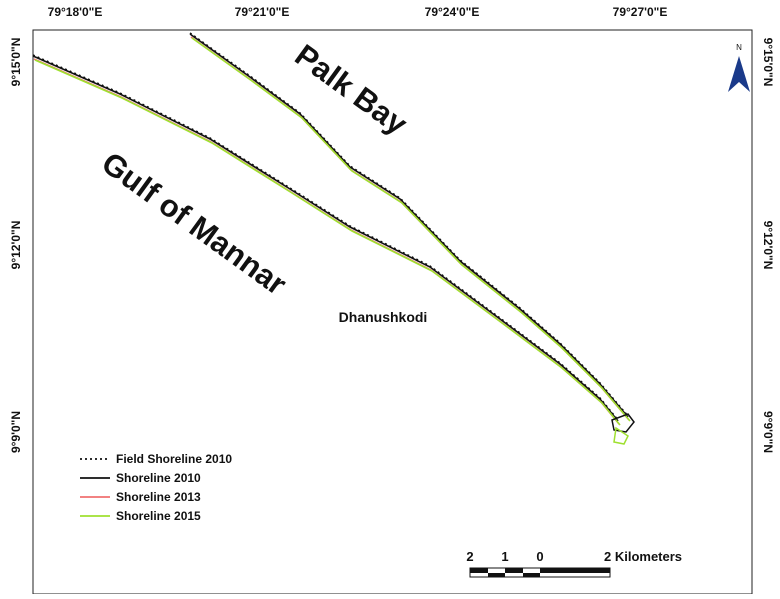  Describe the element at coordinates (174, 459) in the screenshot. I see `legend-label: Field Shoreline 2010` at that location.